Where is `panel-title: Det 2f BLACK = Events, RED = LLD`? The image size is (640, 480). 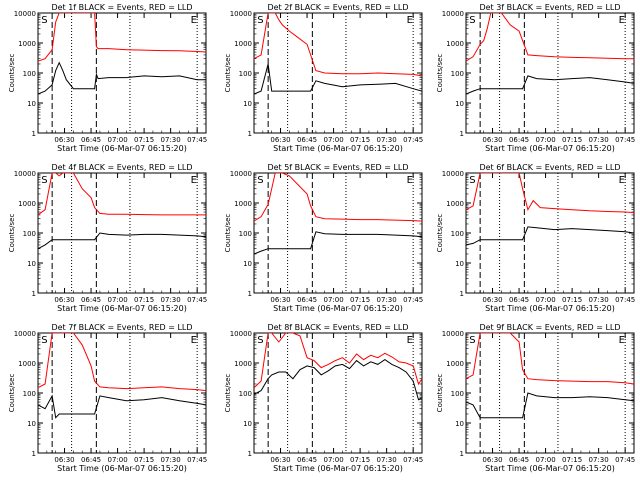 panel-title: Det 2f BLACK = Events, RED = LLD is located at coordinates (337, 7).